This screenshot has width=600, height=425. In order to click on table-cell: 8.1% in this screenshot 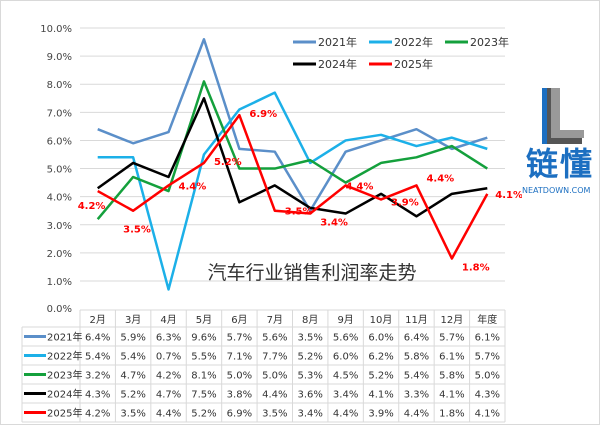, I will do `click(203, 376)`.